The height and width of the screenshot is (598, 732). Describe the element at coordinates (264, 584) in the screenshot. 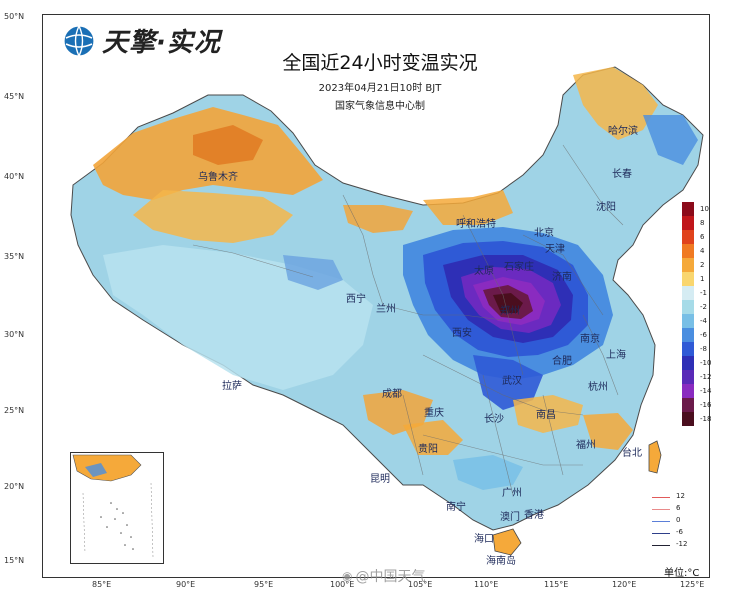

I see `lon-label-95: 95°E` at that location.